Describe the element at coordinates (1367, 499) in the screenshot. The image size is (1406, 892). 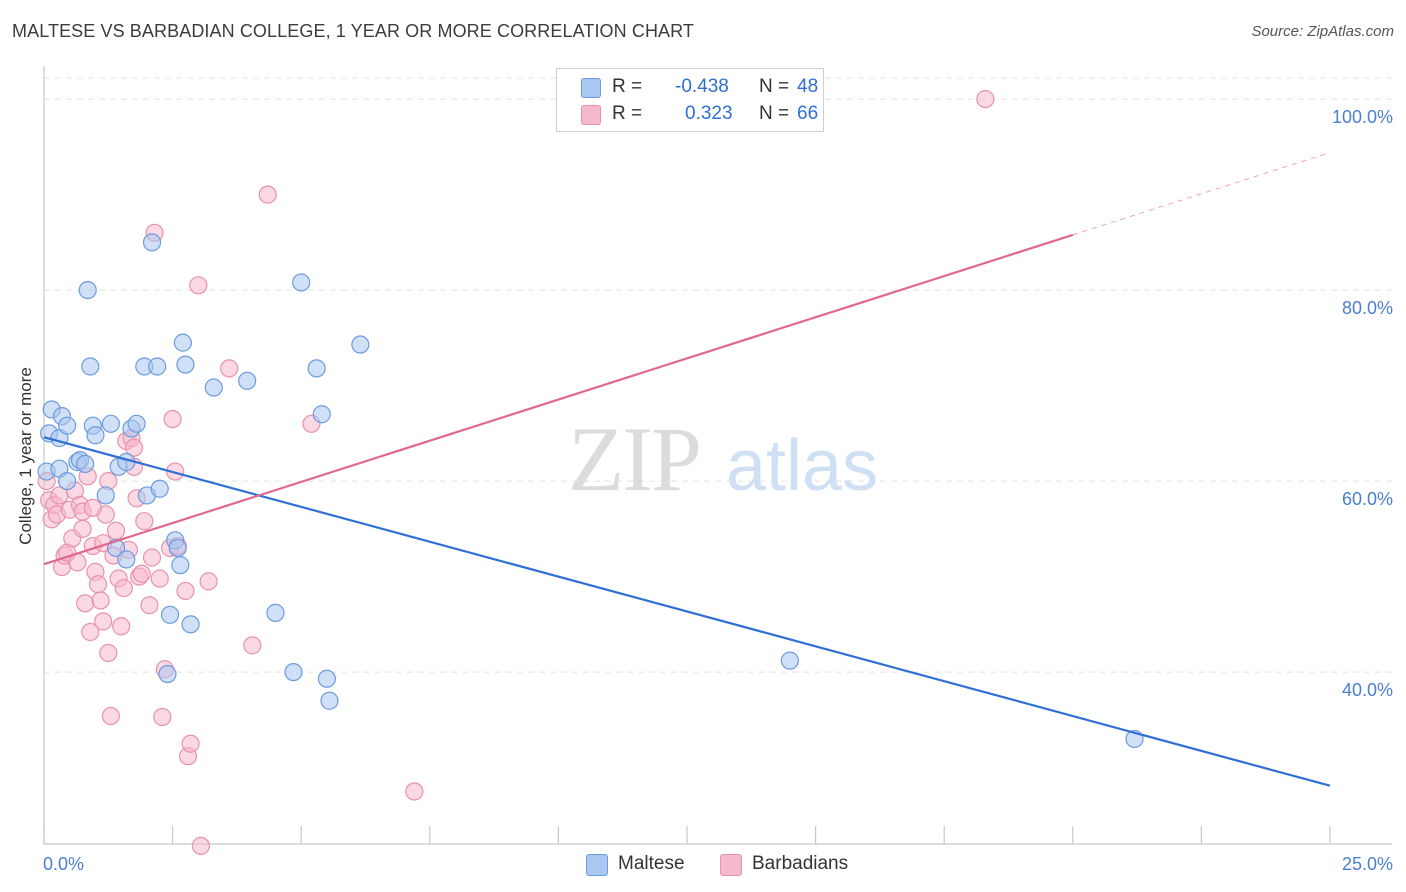
I see `y-tick-label: 60.0%` at that location.